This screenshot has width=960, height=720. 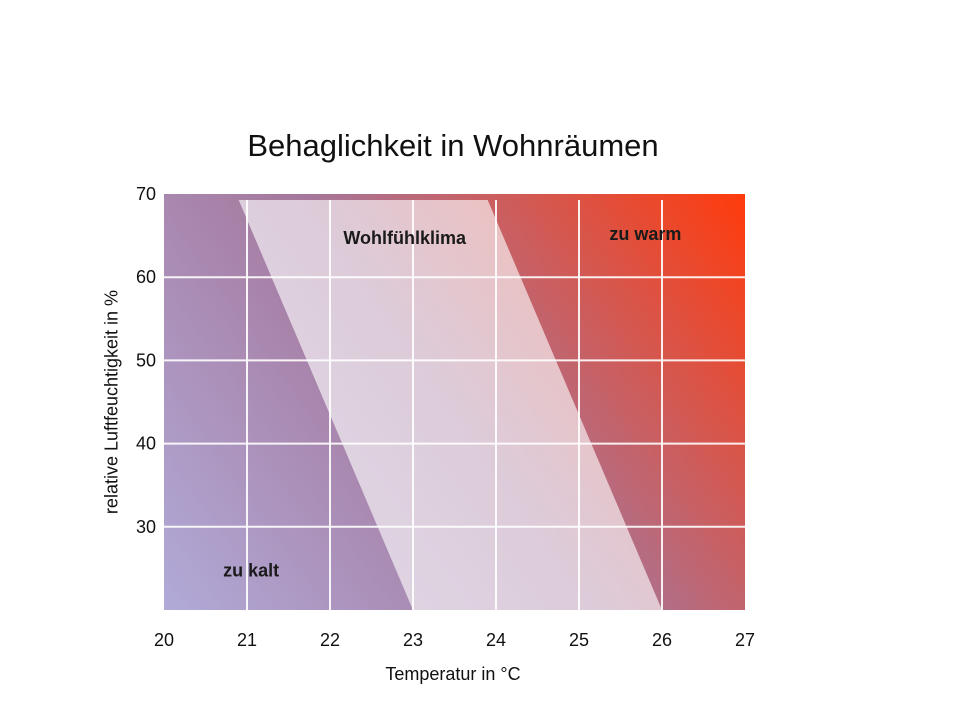 What do you see at coordinates (453, 674) in the screenshot?
I see `x-axis-label: Temperatur in °C` at bounding box center [453, 674].